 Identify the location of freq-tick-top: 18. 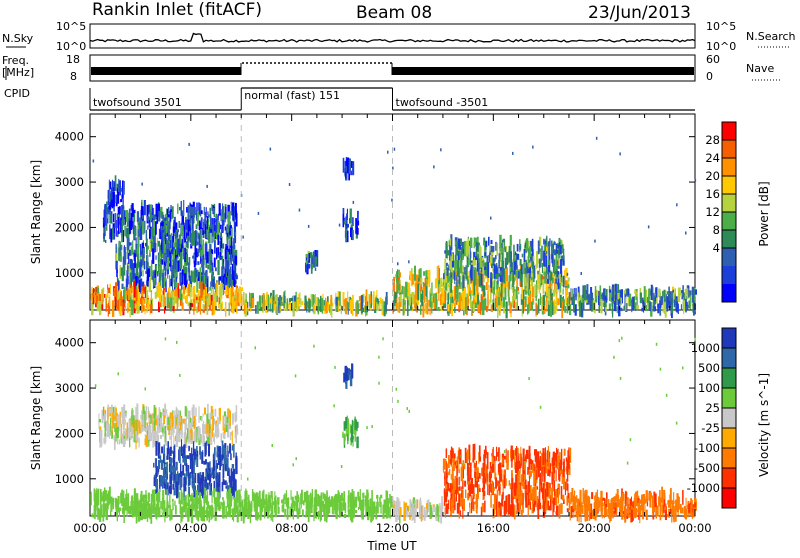
(73, 59).